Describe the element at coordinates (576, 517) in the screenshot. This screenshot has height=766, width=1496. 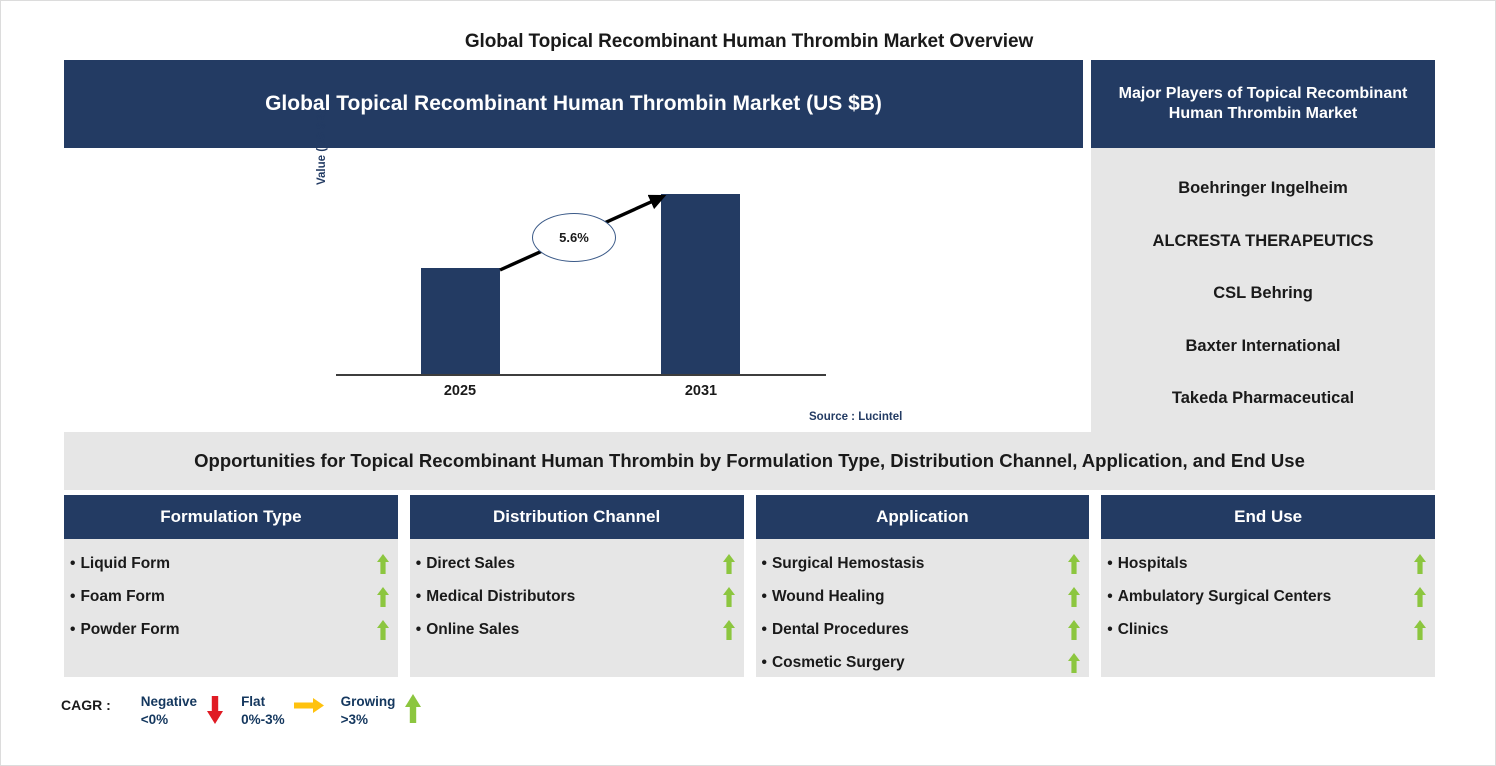
I see `column-header: Distribution Channel` at that location.